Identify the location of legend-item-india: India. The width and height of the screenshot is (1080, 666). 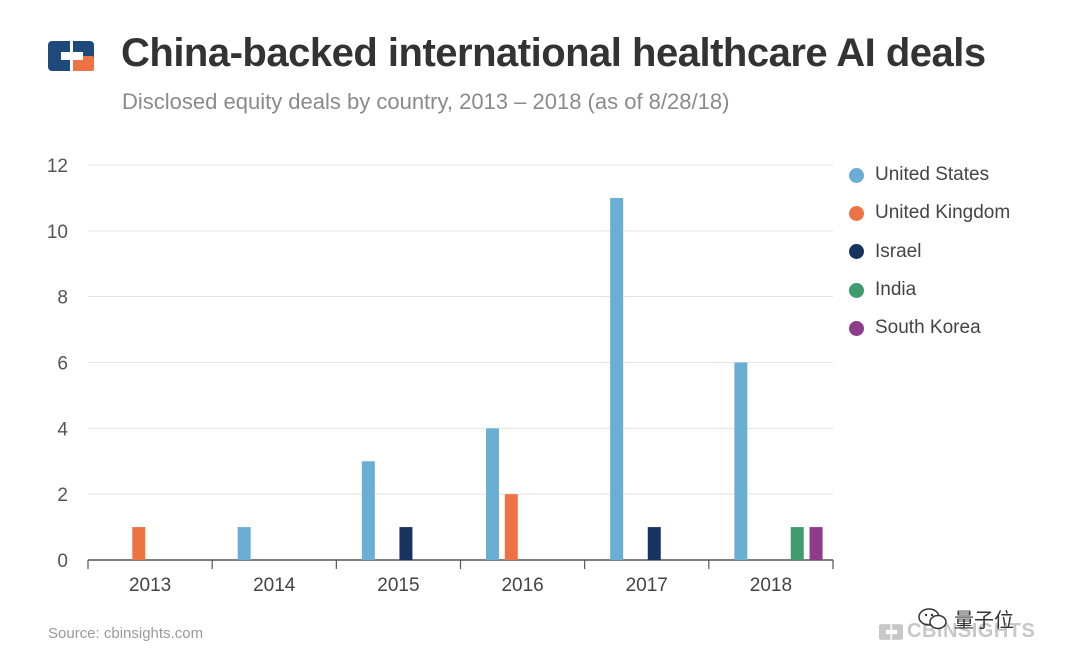
(929, 290).